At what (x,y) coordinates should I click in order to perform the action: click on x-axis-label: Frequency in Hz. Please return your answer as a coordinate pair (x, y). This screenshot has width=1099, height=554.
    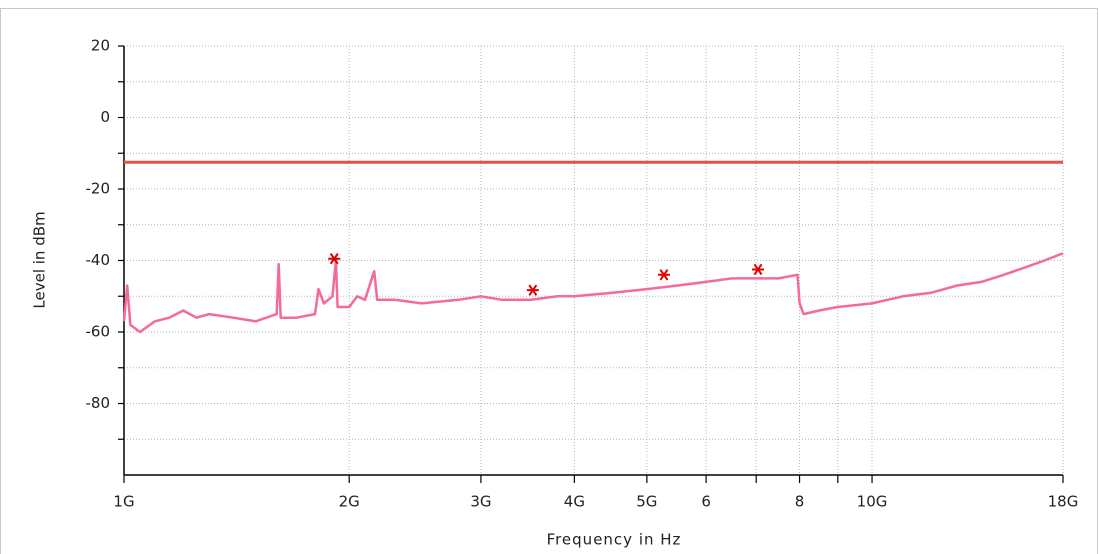
    Looking at the image, I should click on (614, 540).